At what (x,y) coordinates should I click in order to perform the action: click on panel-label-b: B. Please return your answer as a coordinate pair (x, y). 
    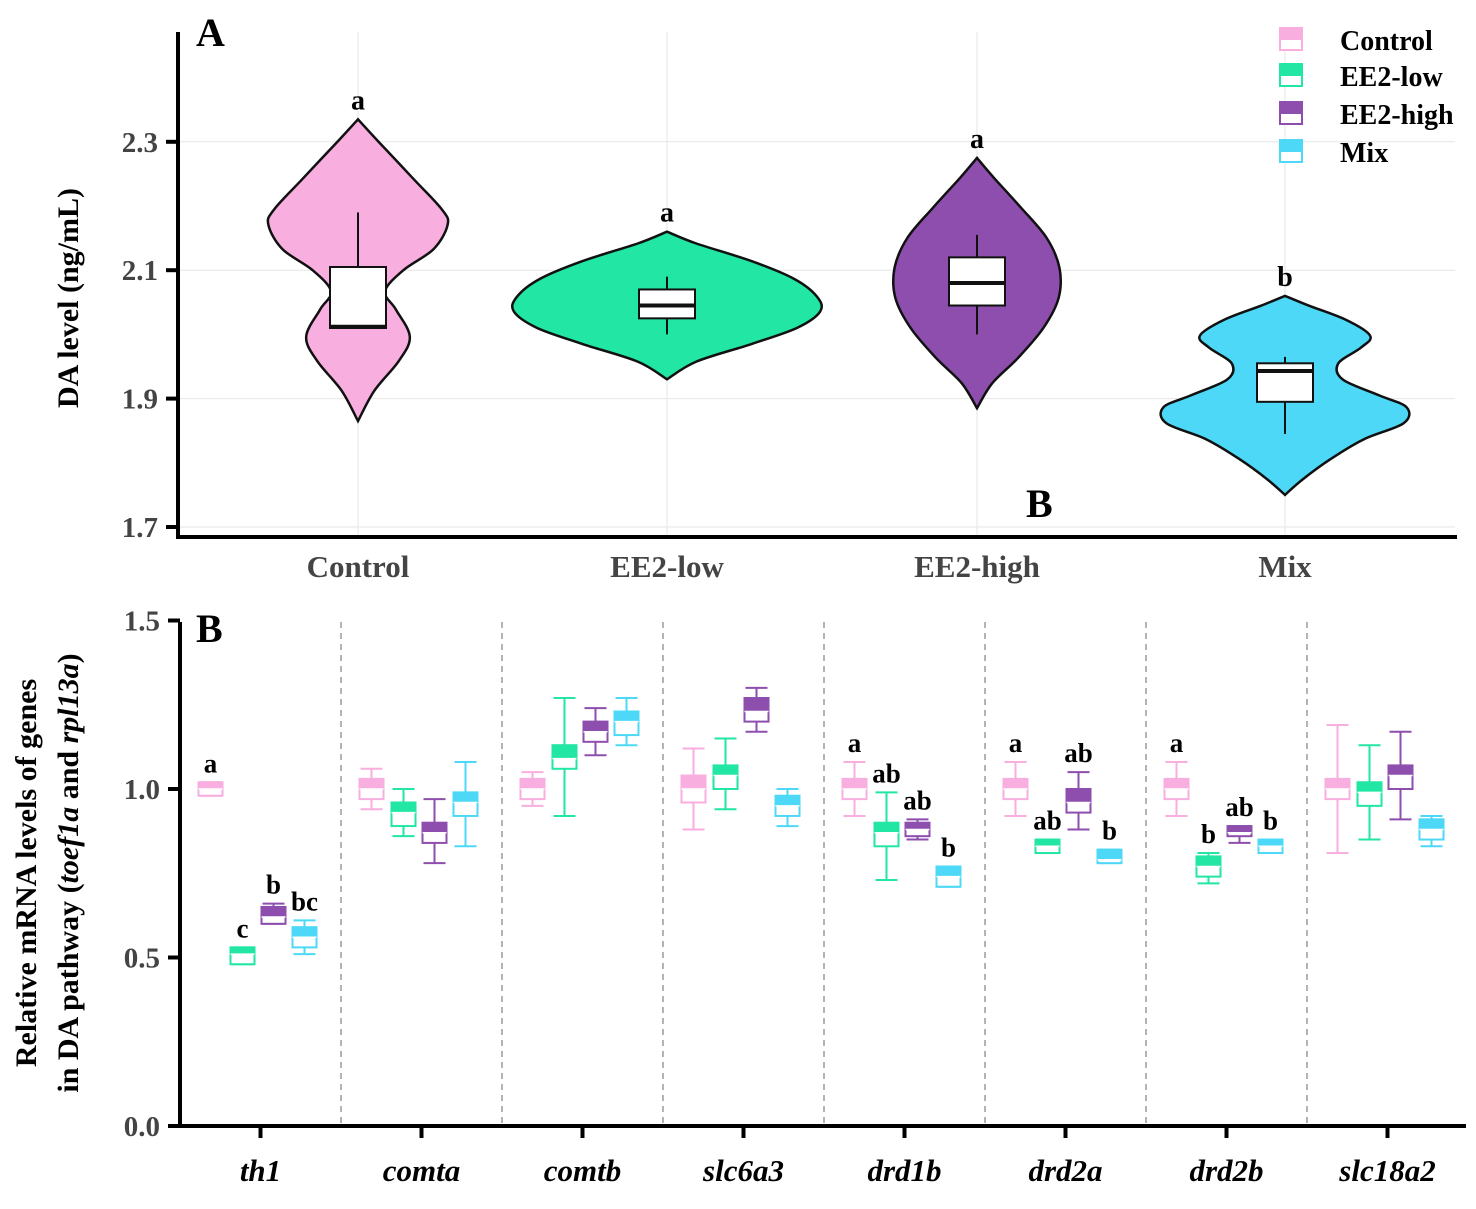
    Looking at the image, I should click on (209, 628).